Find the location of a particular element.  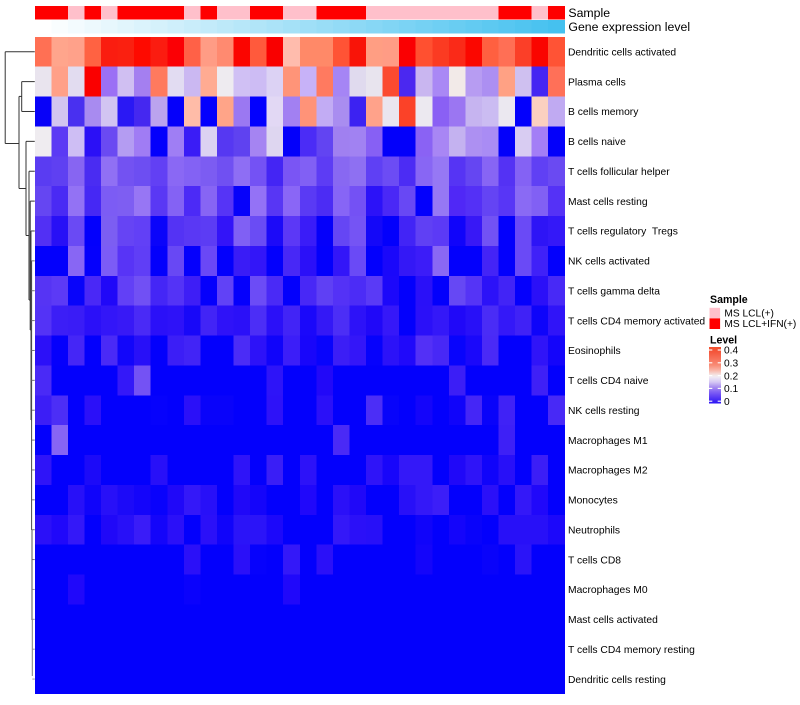

svg-text: Macrophages M2 is located at coordinates (608, 471).